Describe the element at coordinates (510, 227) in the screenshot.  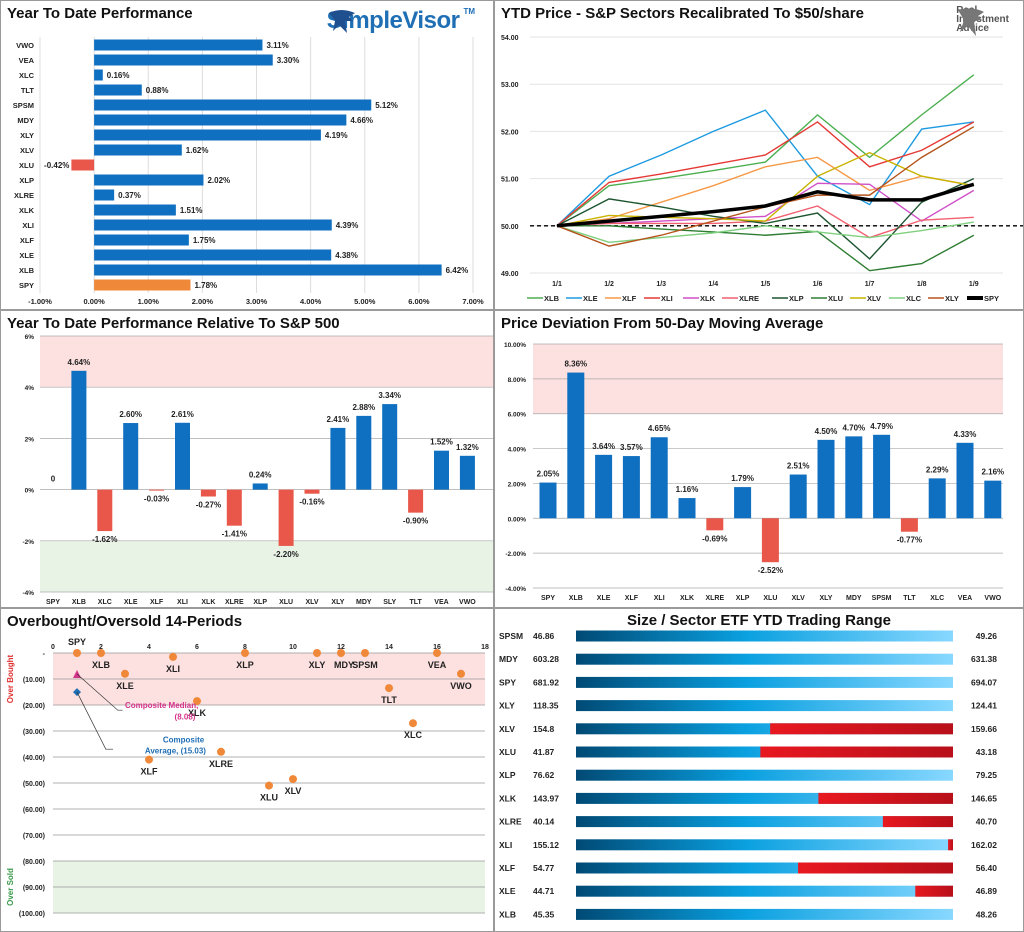
I see `y-tick-label: 50.00` at that location.